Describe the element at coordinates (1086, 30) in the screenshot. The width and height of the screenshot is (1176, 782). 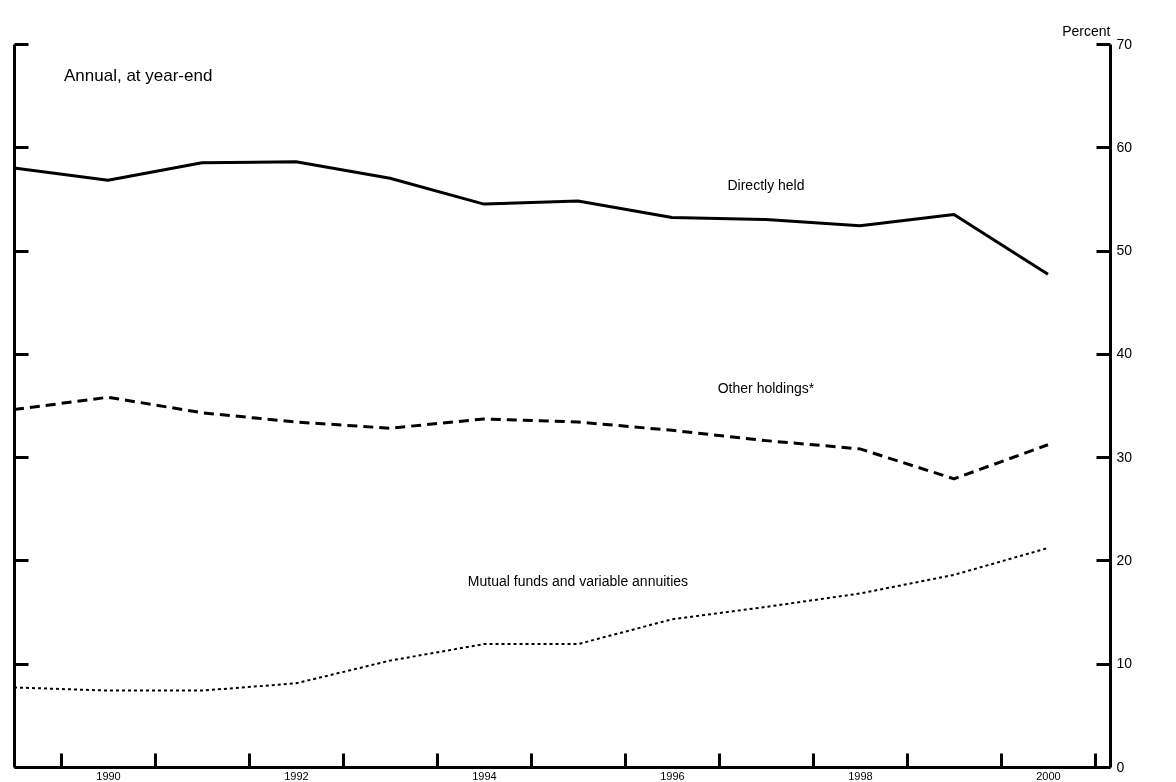
I see `y-axis-title: Percent` at that location.